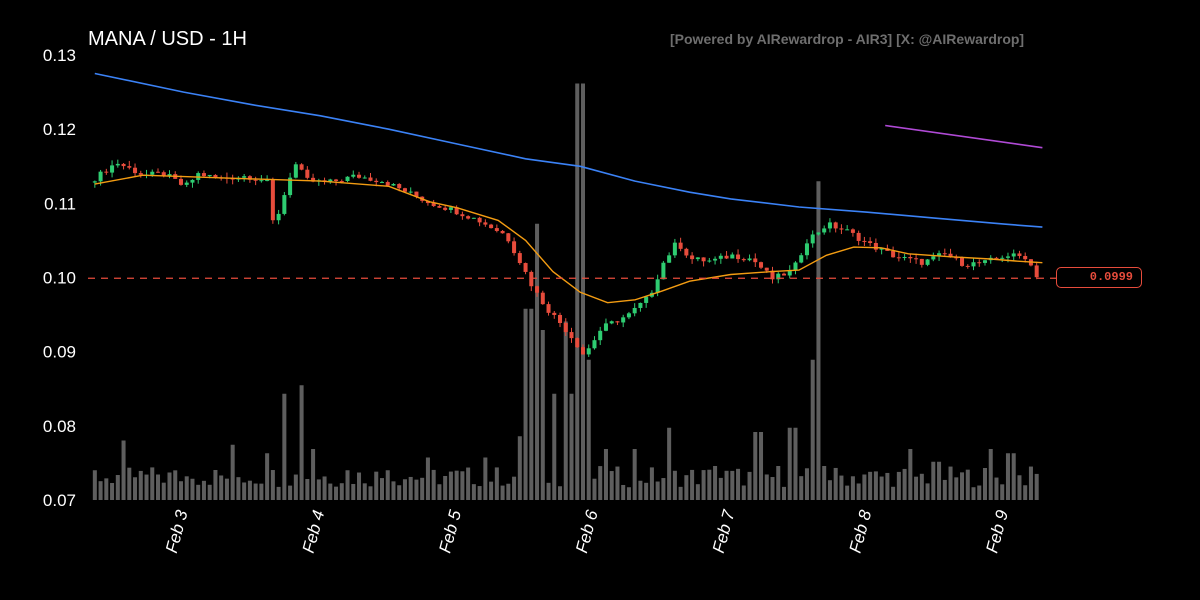  I want to click on y-tick-label: 0.07, so click(59, 500).